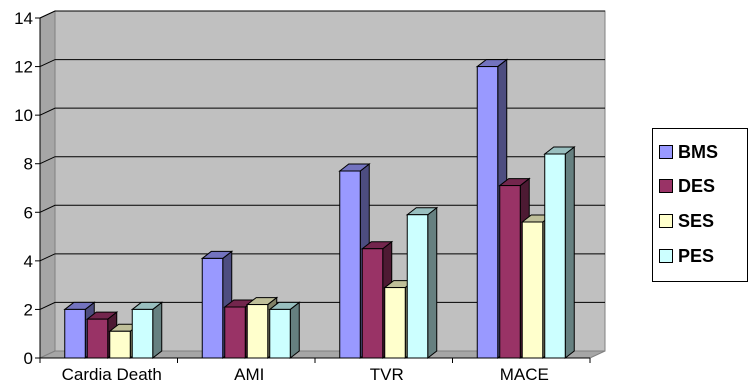 The image size is (749, 392). I want to click on x-tick-label: AMI, so click(249, 374).